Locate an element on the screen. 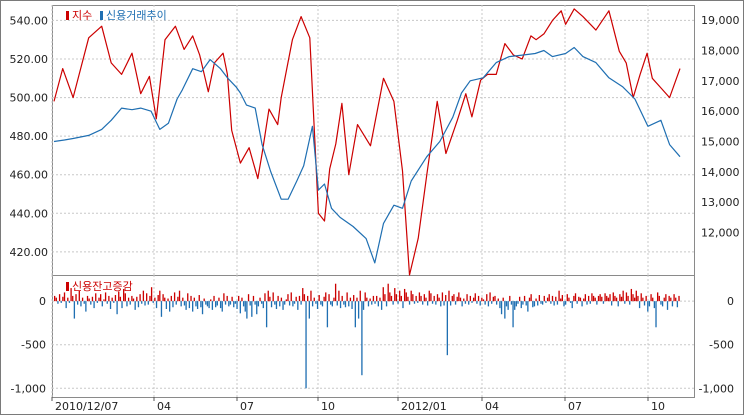 Image resolution: width=744 pixels, height=419 pixels. x-tick-label: 07 is located at coordinates (247, 406).